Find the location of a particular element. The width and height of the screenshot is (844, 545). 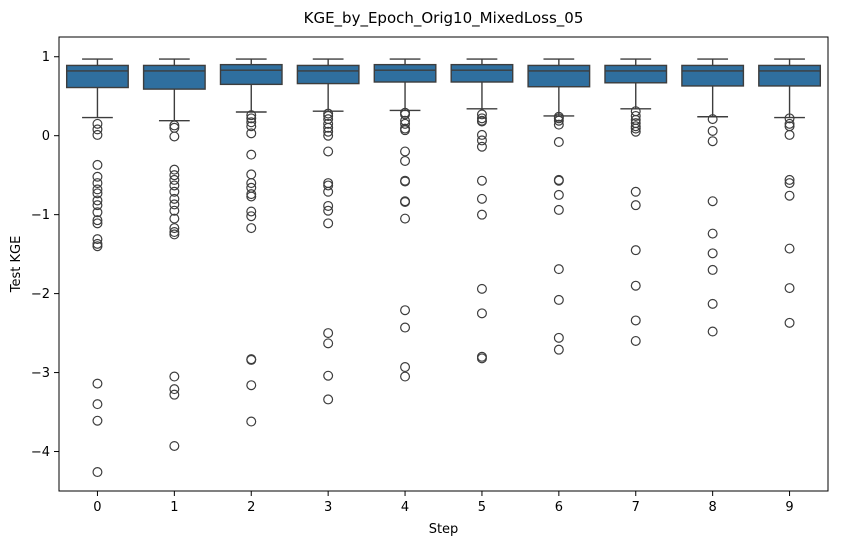

x-tick-label: 3 is located at coordinates (328, 507).